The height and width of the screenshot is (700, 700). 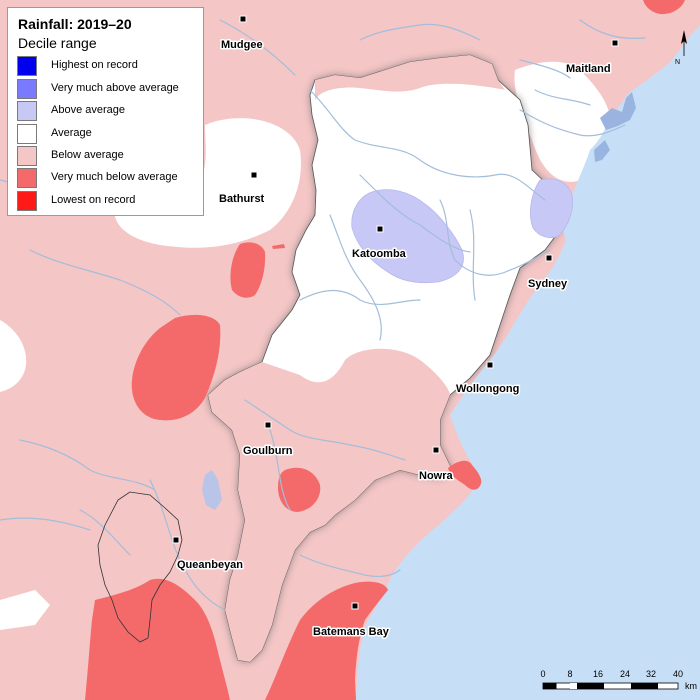 What do you see at coordinates (87, 155) in the screenshot?
I see `legend-label: Below average` at bounding box center [87, 155].